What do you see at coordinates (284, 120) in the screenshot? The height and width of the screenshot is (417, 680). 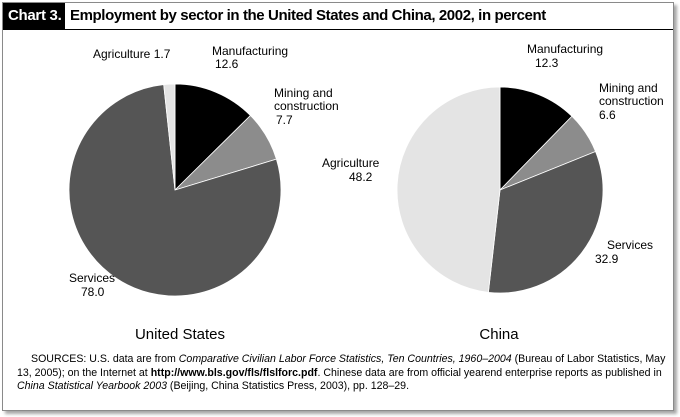 I see `us-mining-value: 7.7` at bounding box center [284, 120].